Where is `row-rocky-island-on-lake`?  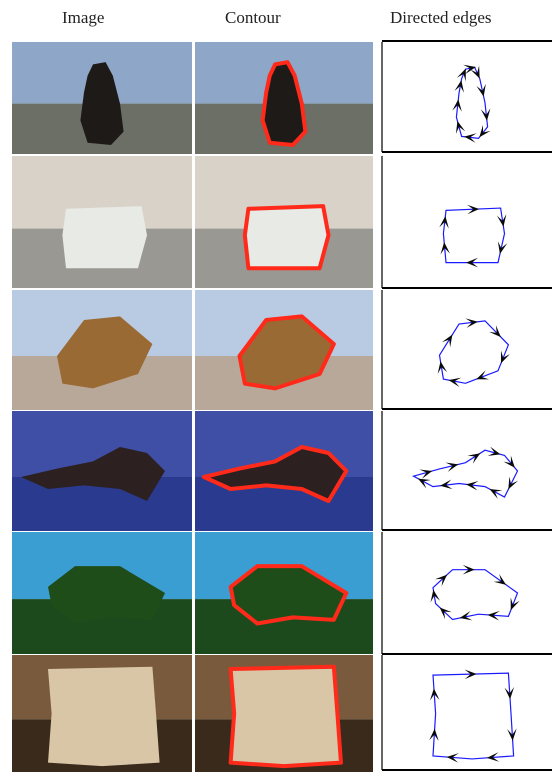 row-rocky-island-on-lake is located at coordinates (282, 471).